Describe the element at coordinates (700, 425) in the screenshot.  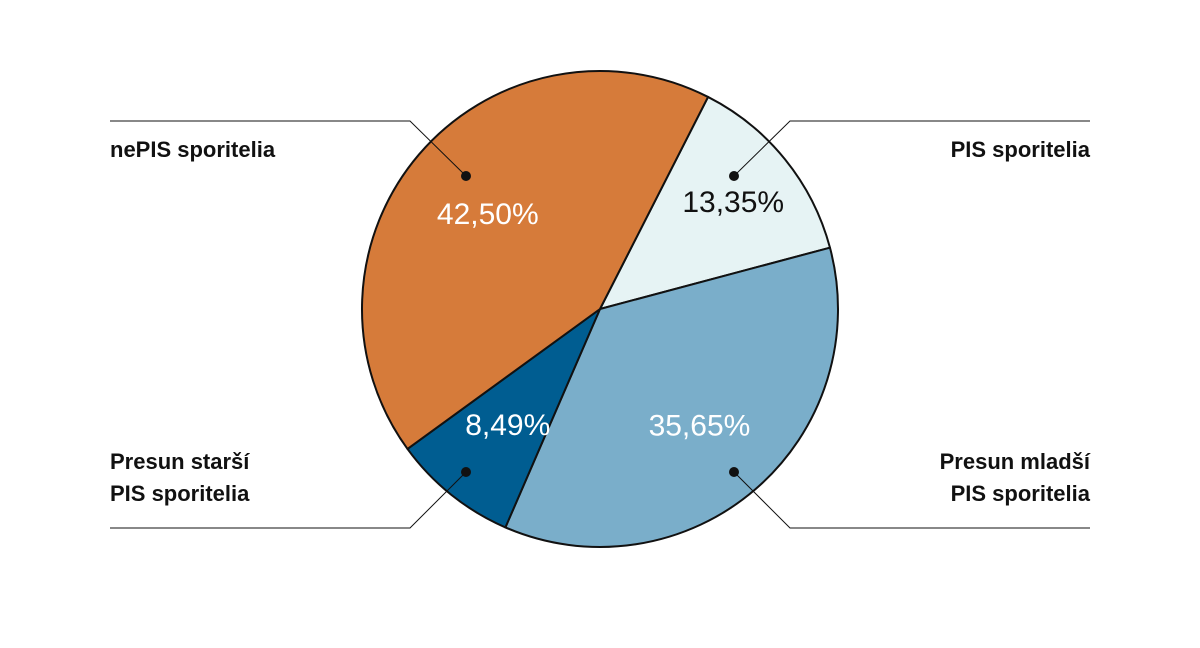
I see `slice-value-label: 35,65%` at that location.